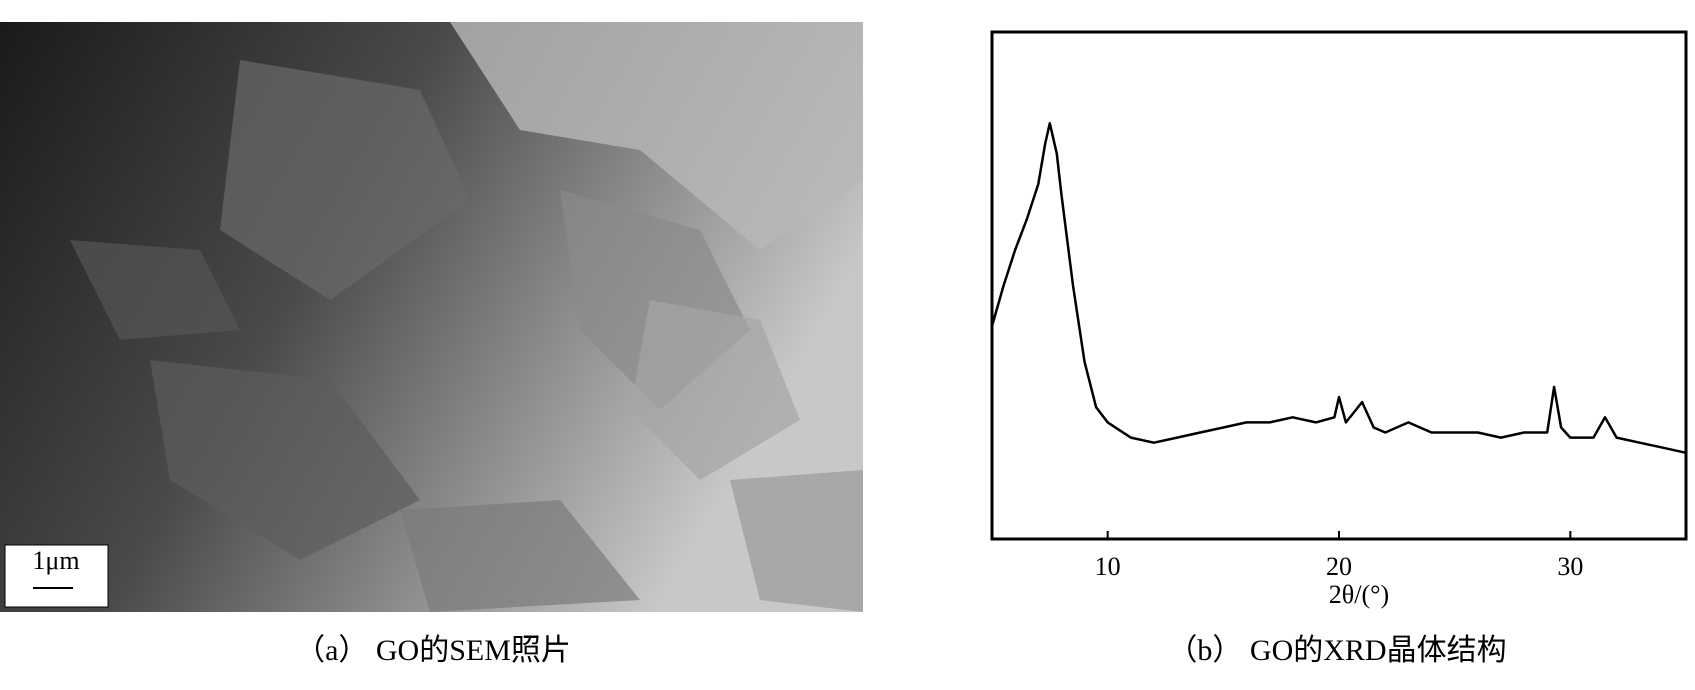 This screenshot has width=1695, height=690. I want to click on x-tick-label: 20, so click(1339, 566).